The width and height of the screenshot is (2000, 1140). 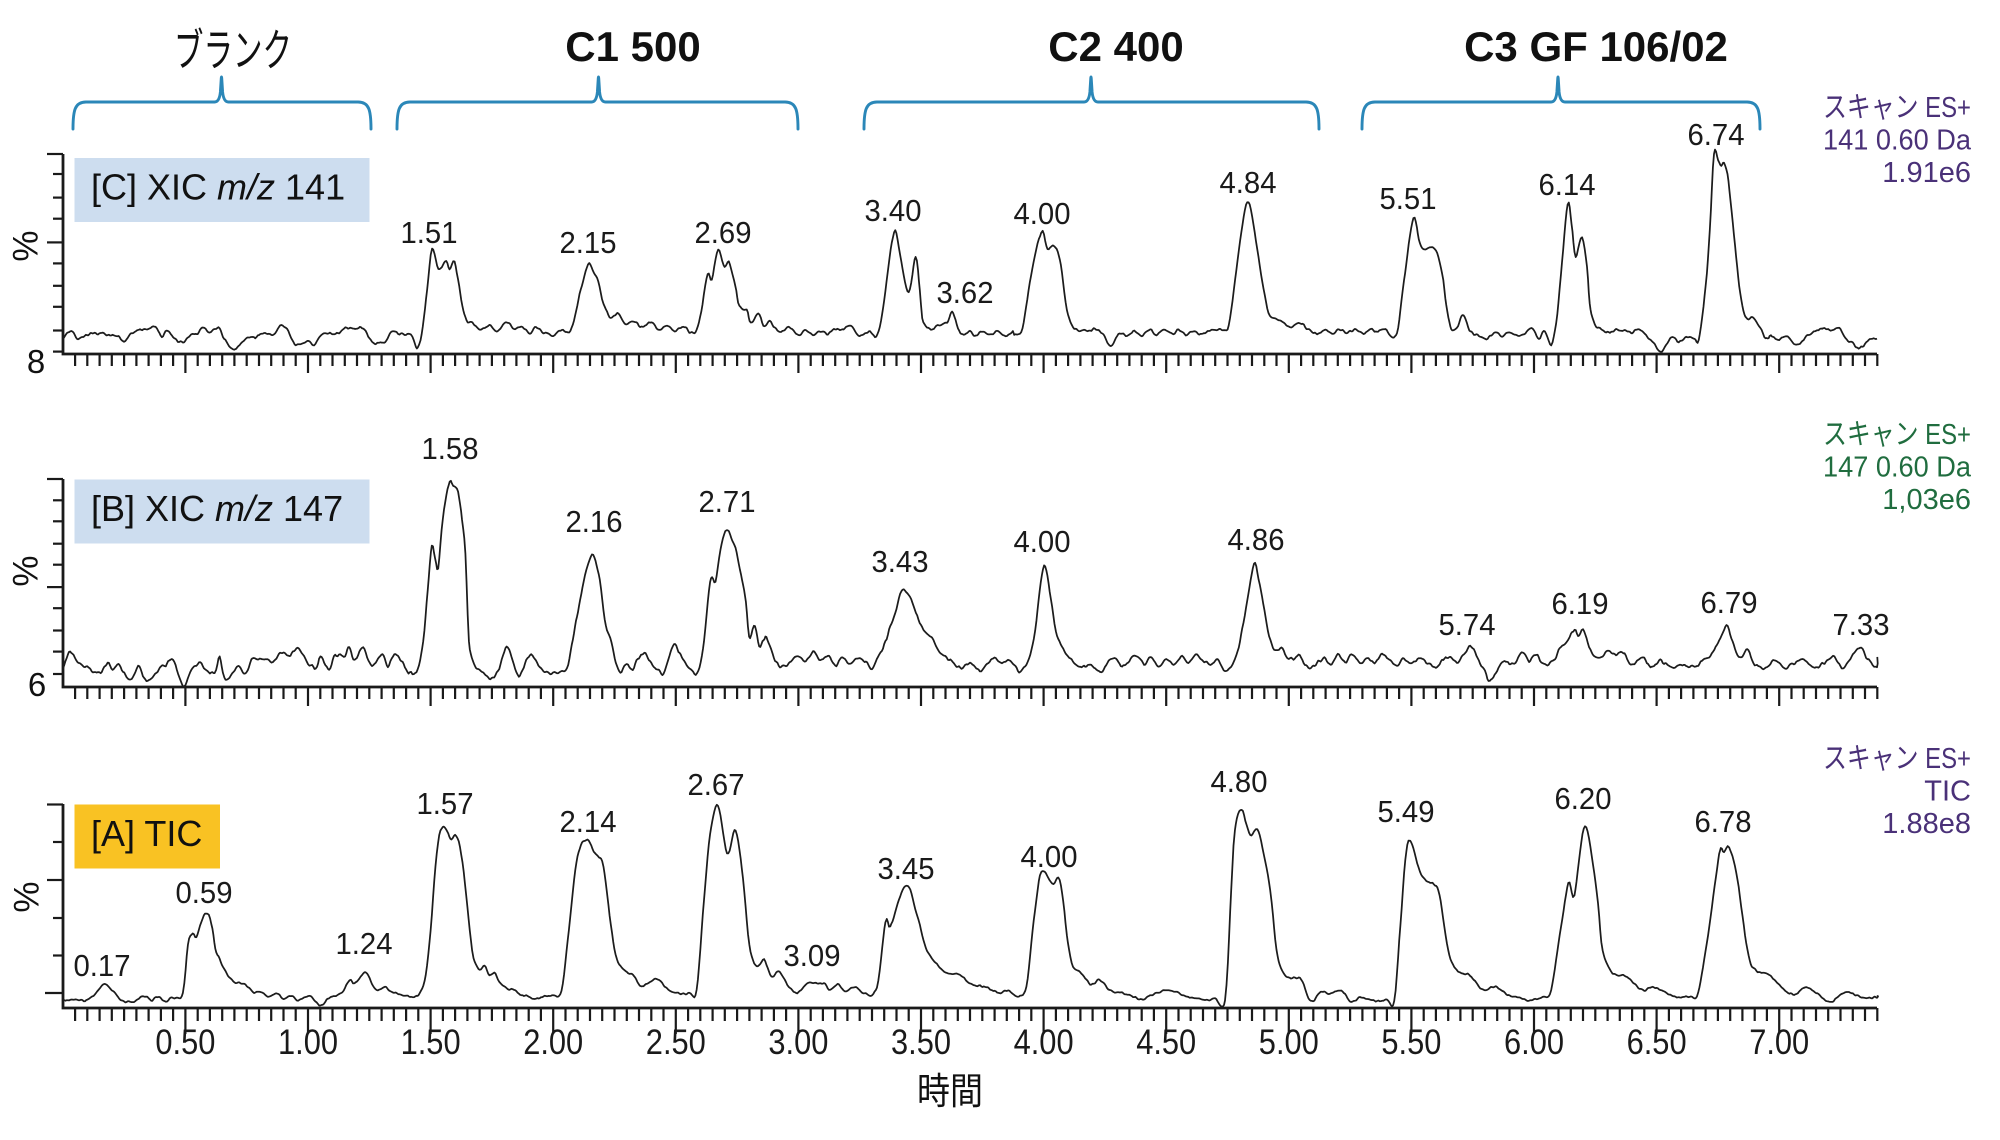 I want to click on svg-text: [C] XIC m/z 141, so click(x=218, y=187).